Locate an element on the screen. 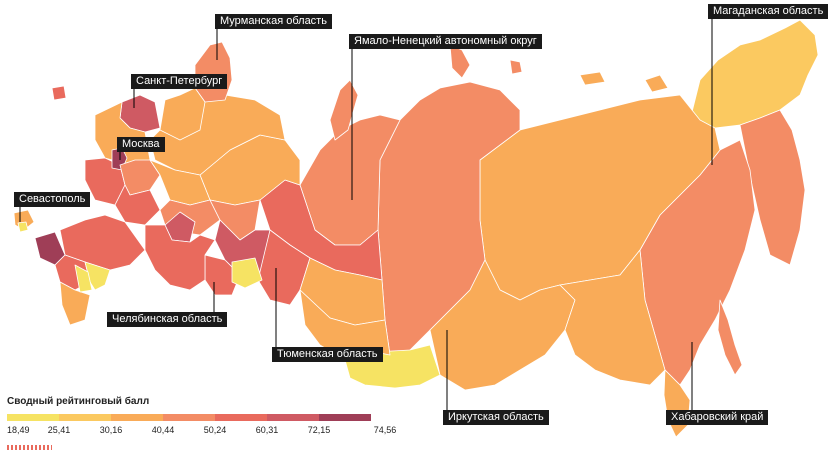 This screenshot has height=450, width=840. legend-color-bar is located at coordinates (189, 417).